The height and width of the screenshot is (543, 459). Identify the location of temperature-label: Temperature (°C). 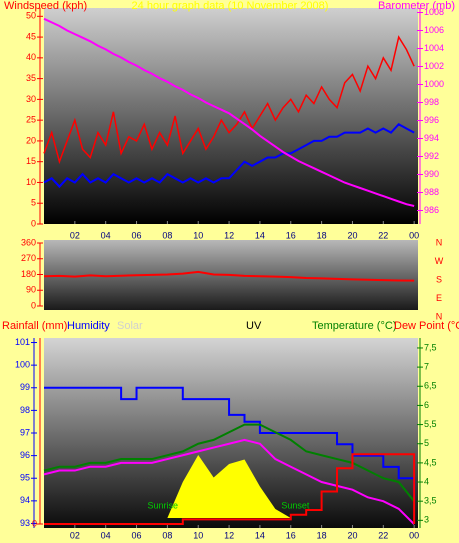
(354, 326).